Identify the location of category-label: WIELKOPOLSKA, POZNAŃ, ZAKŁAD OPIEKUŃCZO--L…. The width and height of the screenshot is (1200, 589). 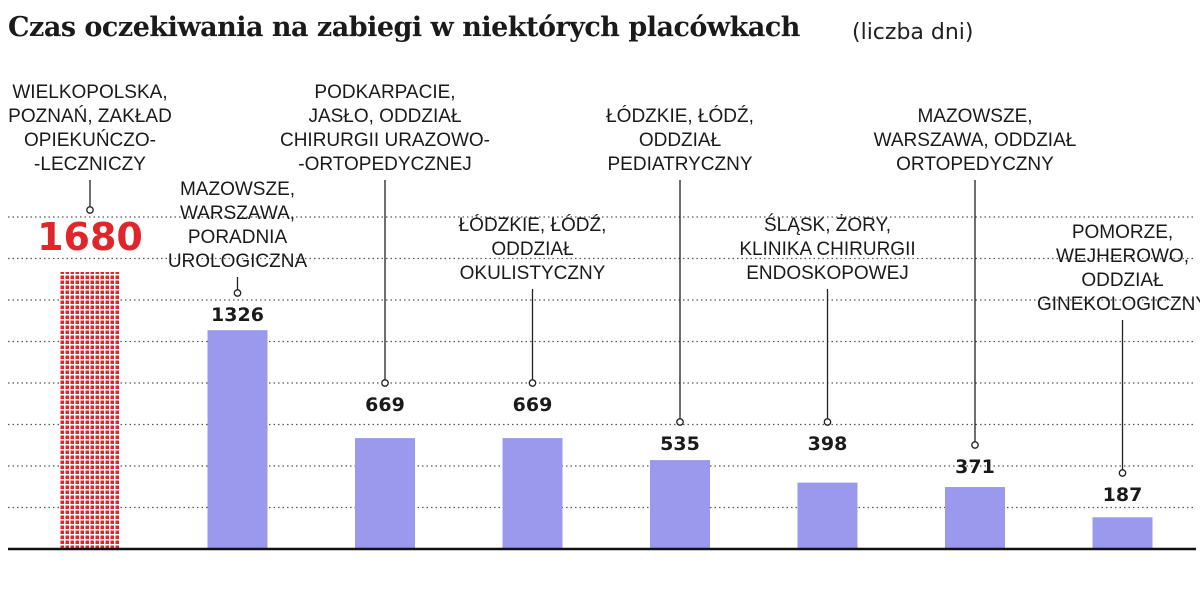
(90, 128).